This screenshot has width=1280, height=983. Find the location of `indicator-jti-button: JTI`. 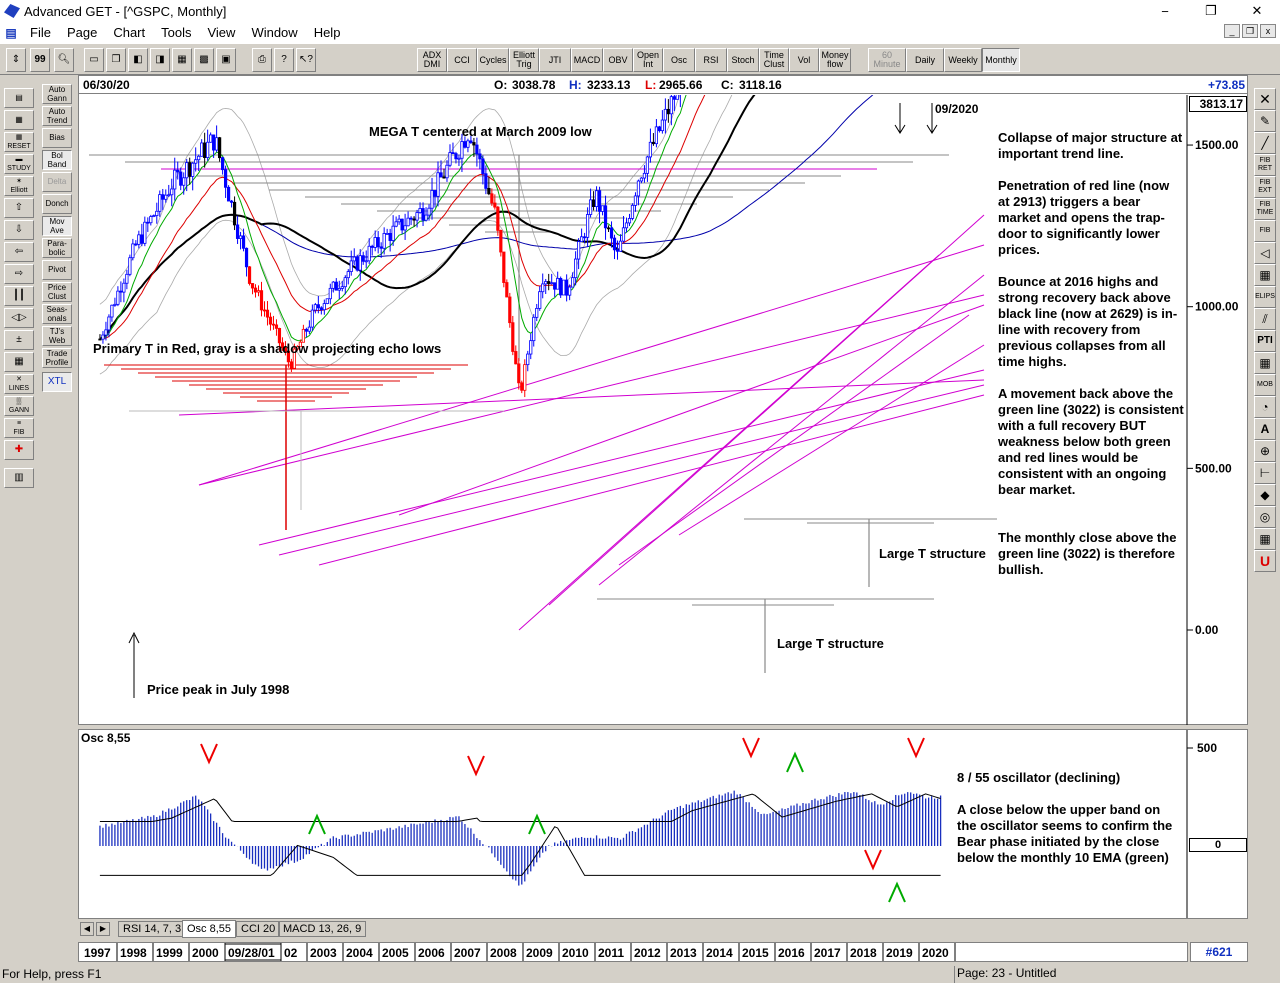

indicator-jti-button: JTI is located at coordinates (555, 60).